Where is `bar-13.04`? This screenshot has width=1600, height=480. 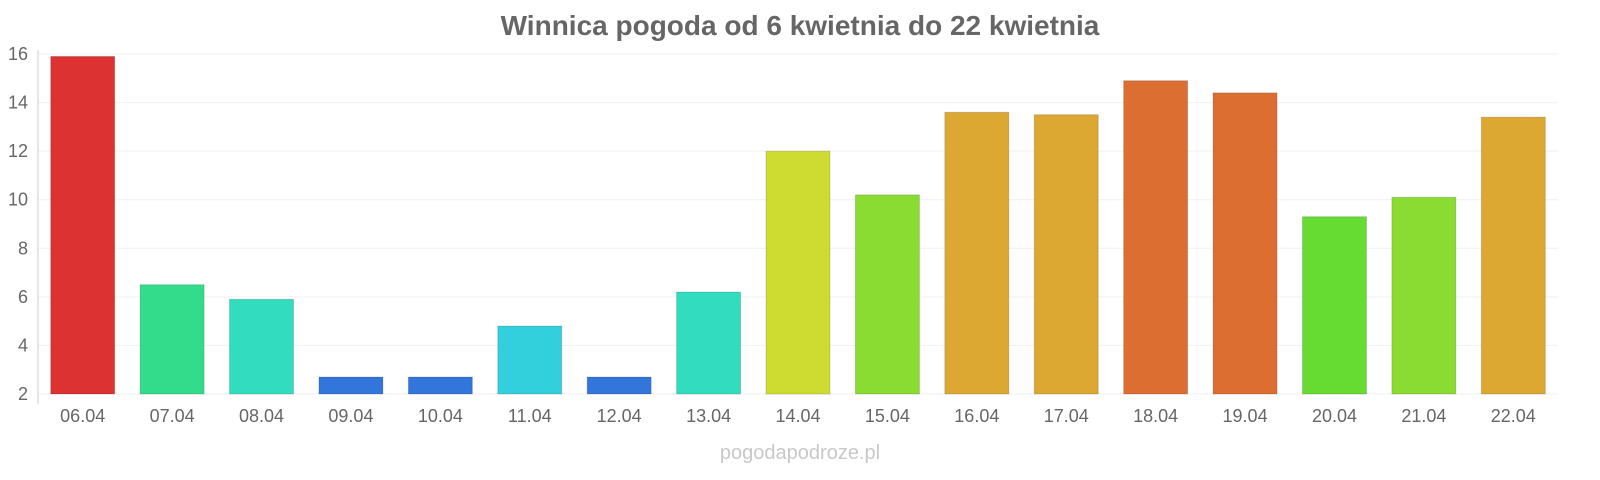
bar-13.04 is located at coordinates (709, 343).